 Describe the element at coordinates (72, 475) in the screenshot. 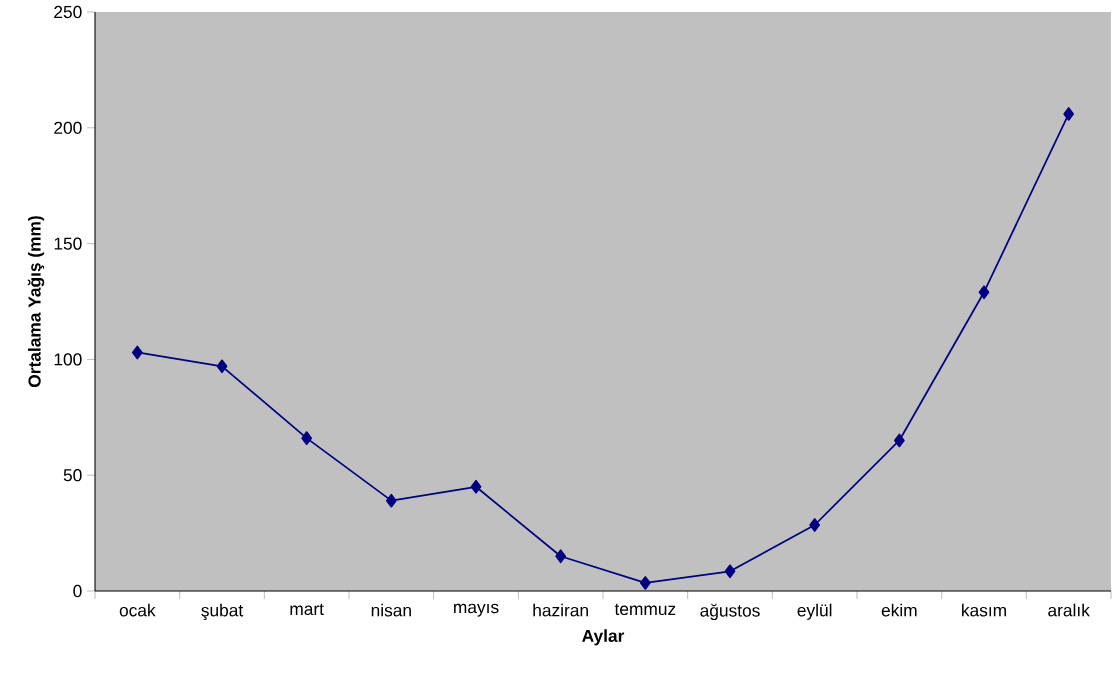

I see `y-tick-label: 50` at that location.